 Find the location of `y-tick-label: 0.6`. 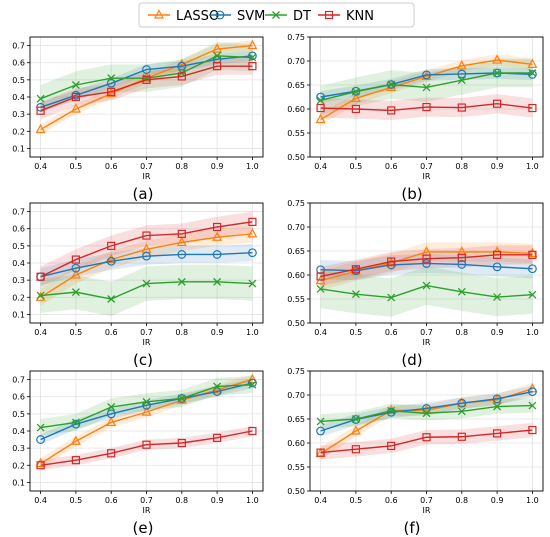

y-tick-label: 0.6 is located at coordinates (18, 397).